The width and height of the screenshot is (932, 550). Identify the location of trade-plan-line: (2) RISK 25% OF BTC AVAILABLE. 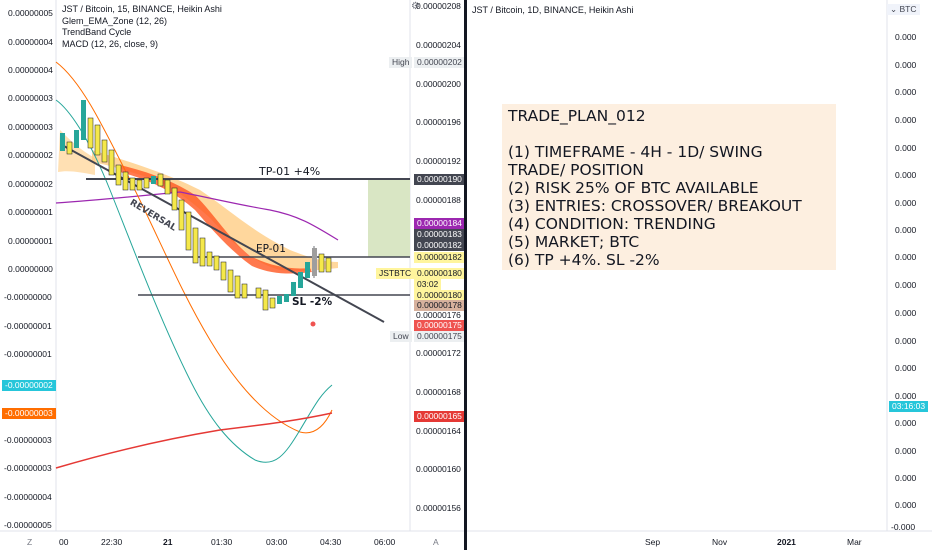
(633, 188).